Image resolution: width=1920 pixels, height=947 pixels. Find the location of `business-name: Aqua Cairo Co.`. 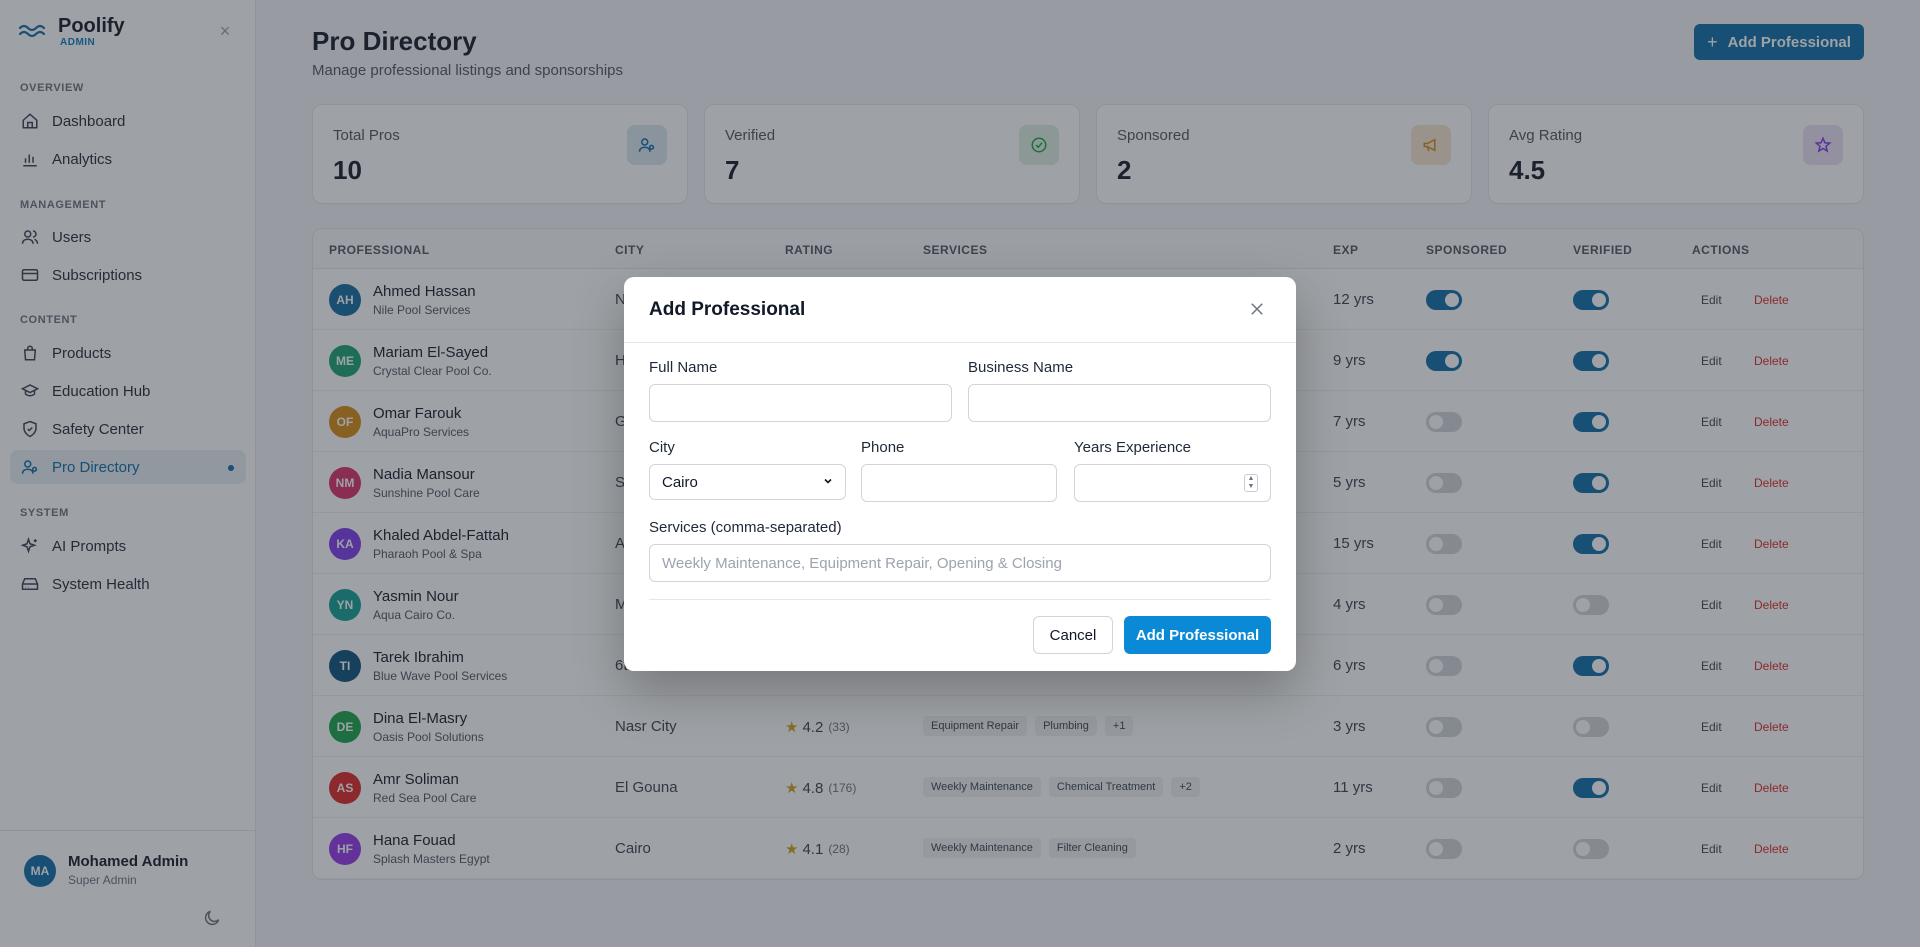

business-name: Aqua Cairo Co. is located at coordinates (414, 615).